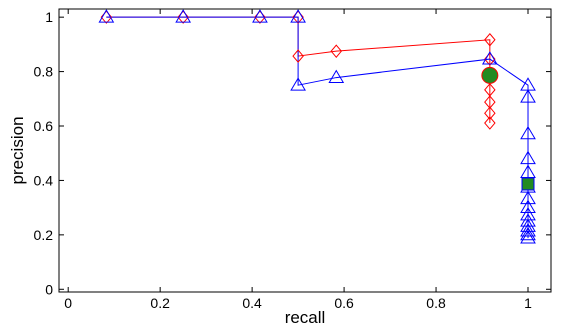 This screenshot has width=563, height=332. Describe the element at coordinates (344, 303) in the screenshot. I see `x-tick-label: 0.6` at that location.